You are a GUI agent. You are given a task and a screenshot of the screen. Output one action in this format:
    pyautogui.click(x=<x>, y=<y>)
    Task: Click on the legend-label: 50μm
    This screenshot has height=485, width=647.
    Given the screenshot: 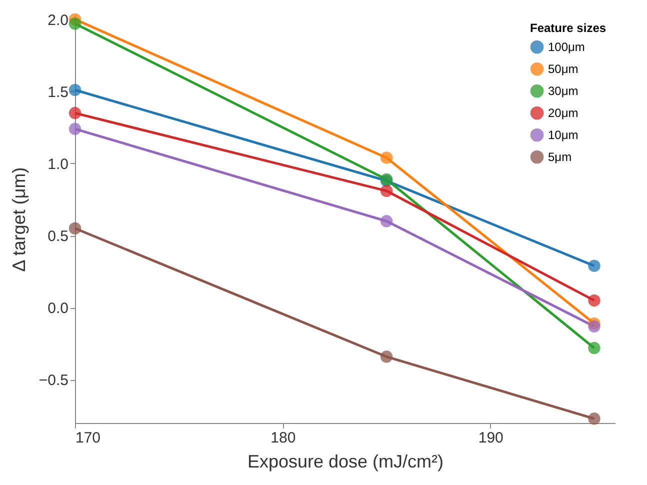 What is the action you would take?
    pyautogui.click(x=563, y=69)
    